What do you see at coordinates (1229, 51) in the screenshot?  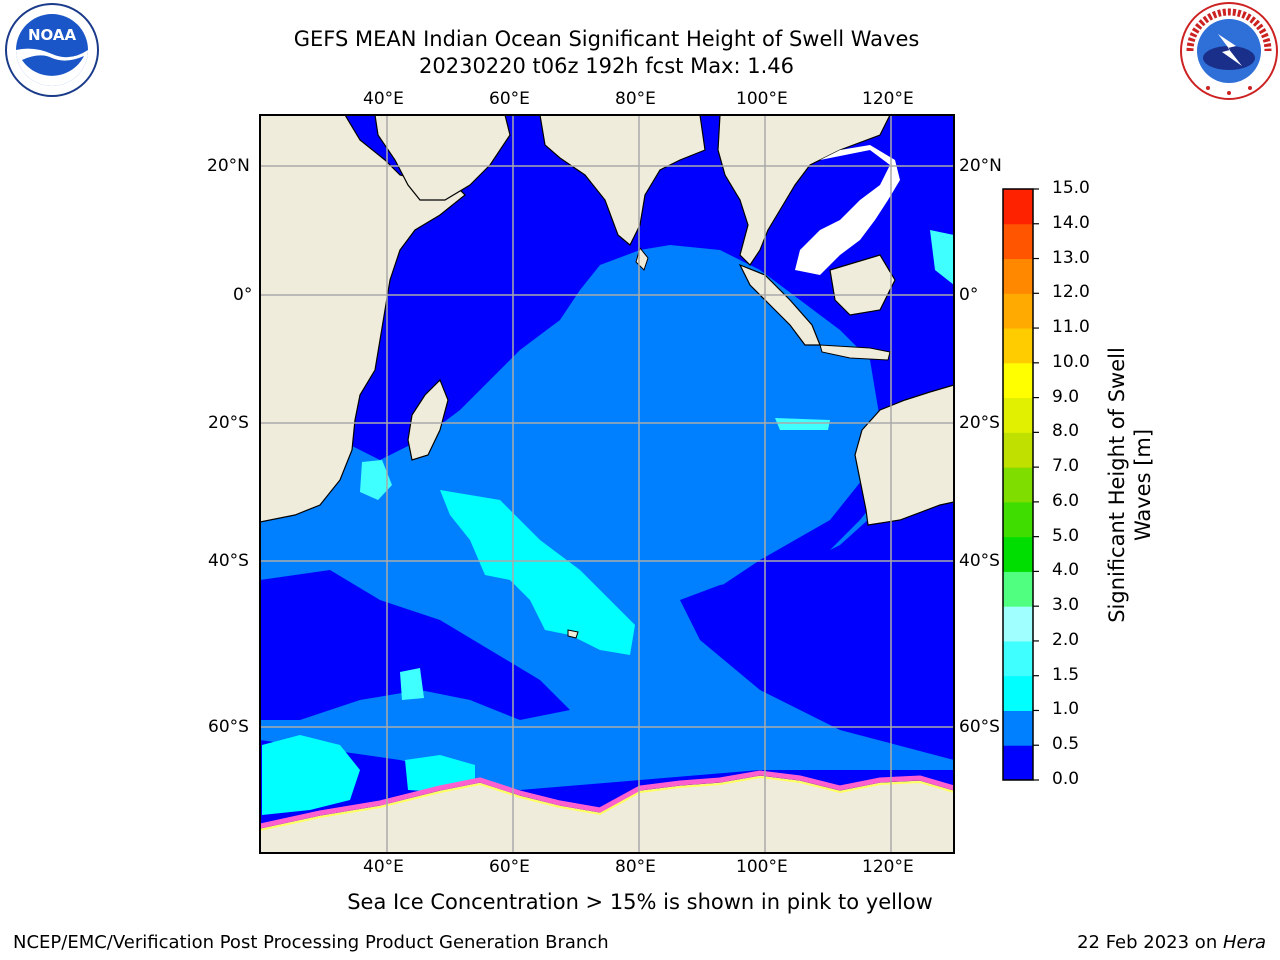 I see `nws-logo` at bounding box center [1229, 51].